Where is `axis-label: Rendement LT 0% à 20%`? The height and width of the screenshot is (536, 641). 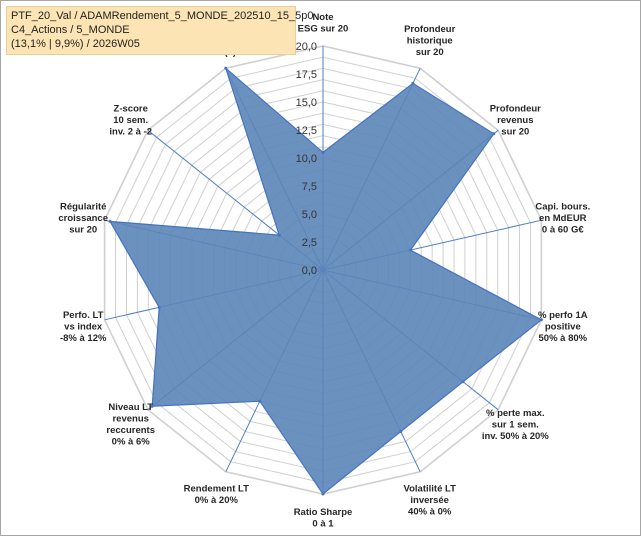
axis-label: Rendement LT 0% à 20% is located at coordinates (216, 494).